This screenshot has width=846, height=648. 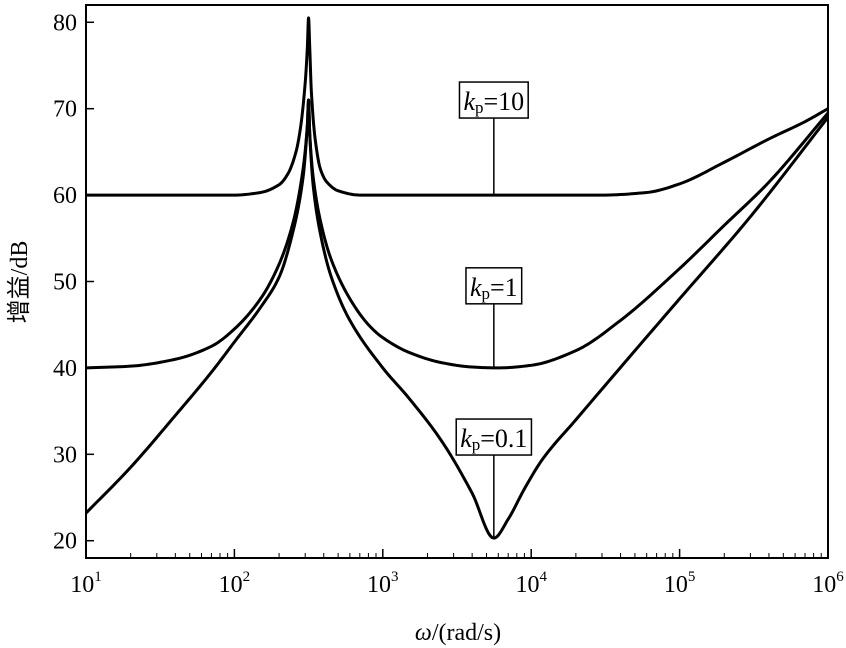 What do you see at coordinates (828, 583) in the screenshot?
I see `x-tick-label: 10⁶` at bounding box center [828, 583].